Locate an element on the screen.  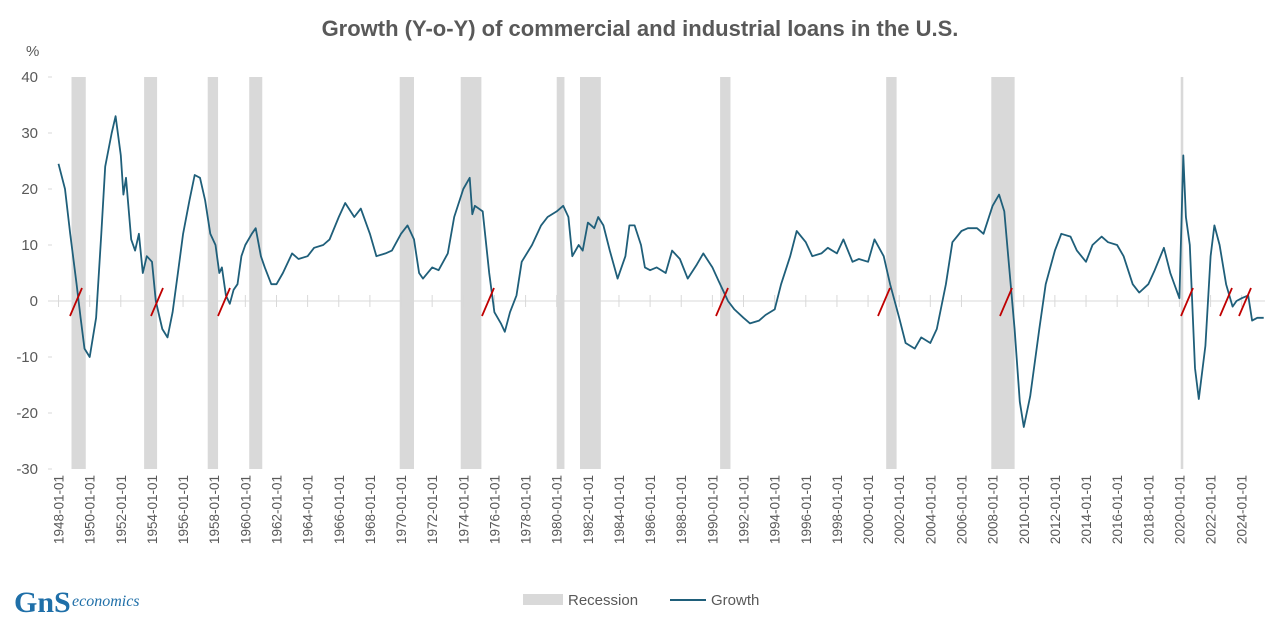
x-tick-label: 1974-01-01 is located at coordinates (463, 509).